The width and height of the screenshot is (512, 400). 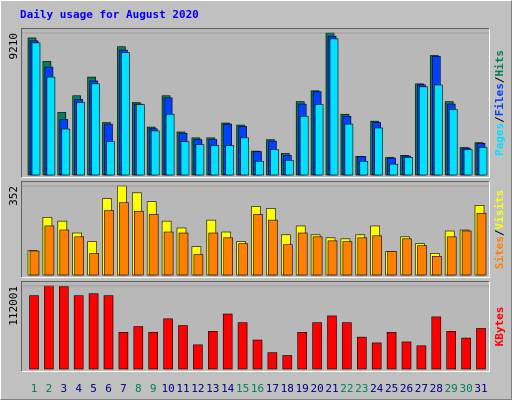 I want to click on x-tick-label: 2, so click(x=49, y=388).